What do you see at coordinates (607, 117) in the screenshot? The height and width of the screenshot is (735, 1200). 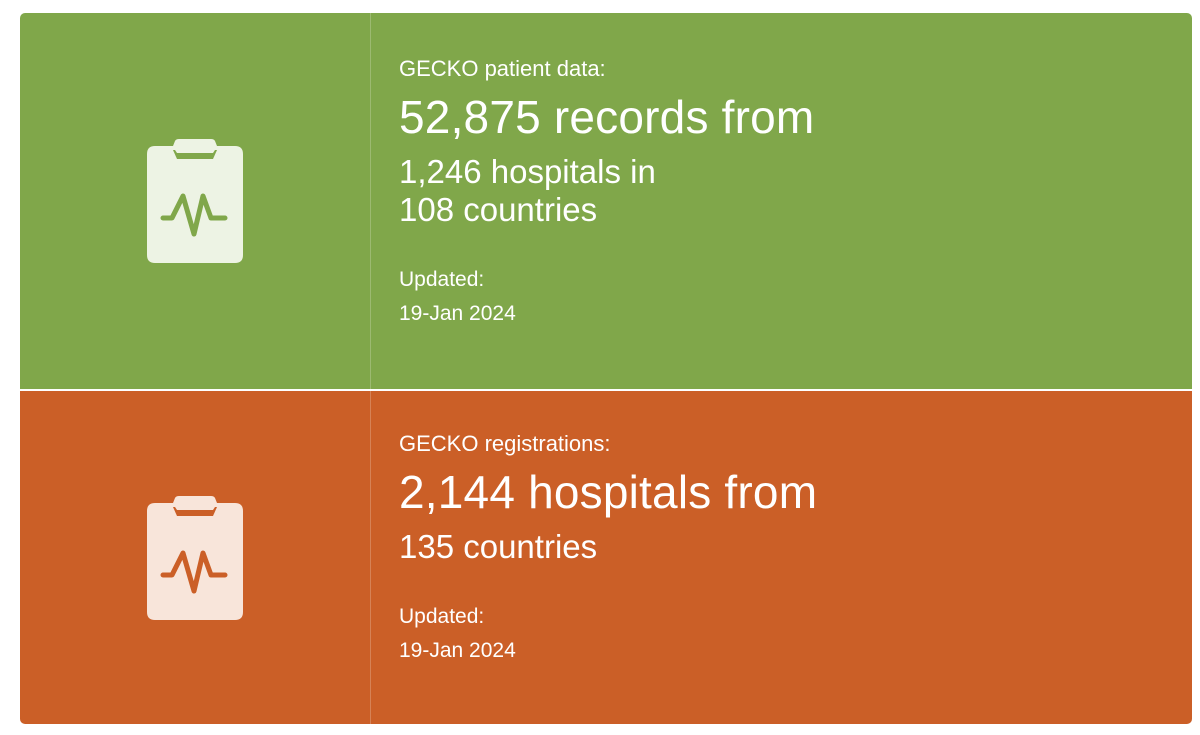 I see `patient-records-headline: 52,875 records from` at bounding box center [607, 117].